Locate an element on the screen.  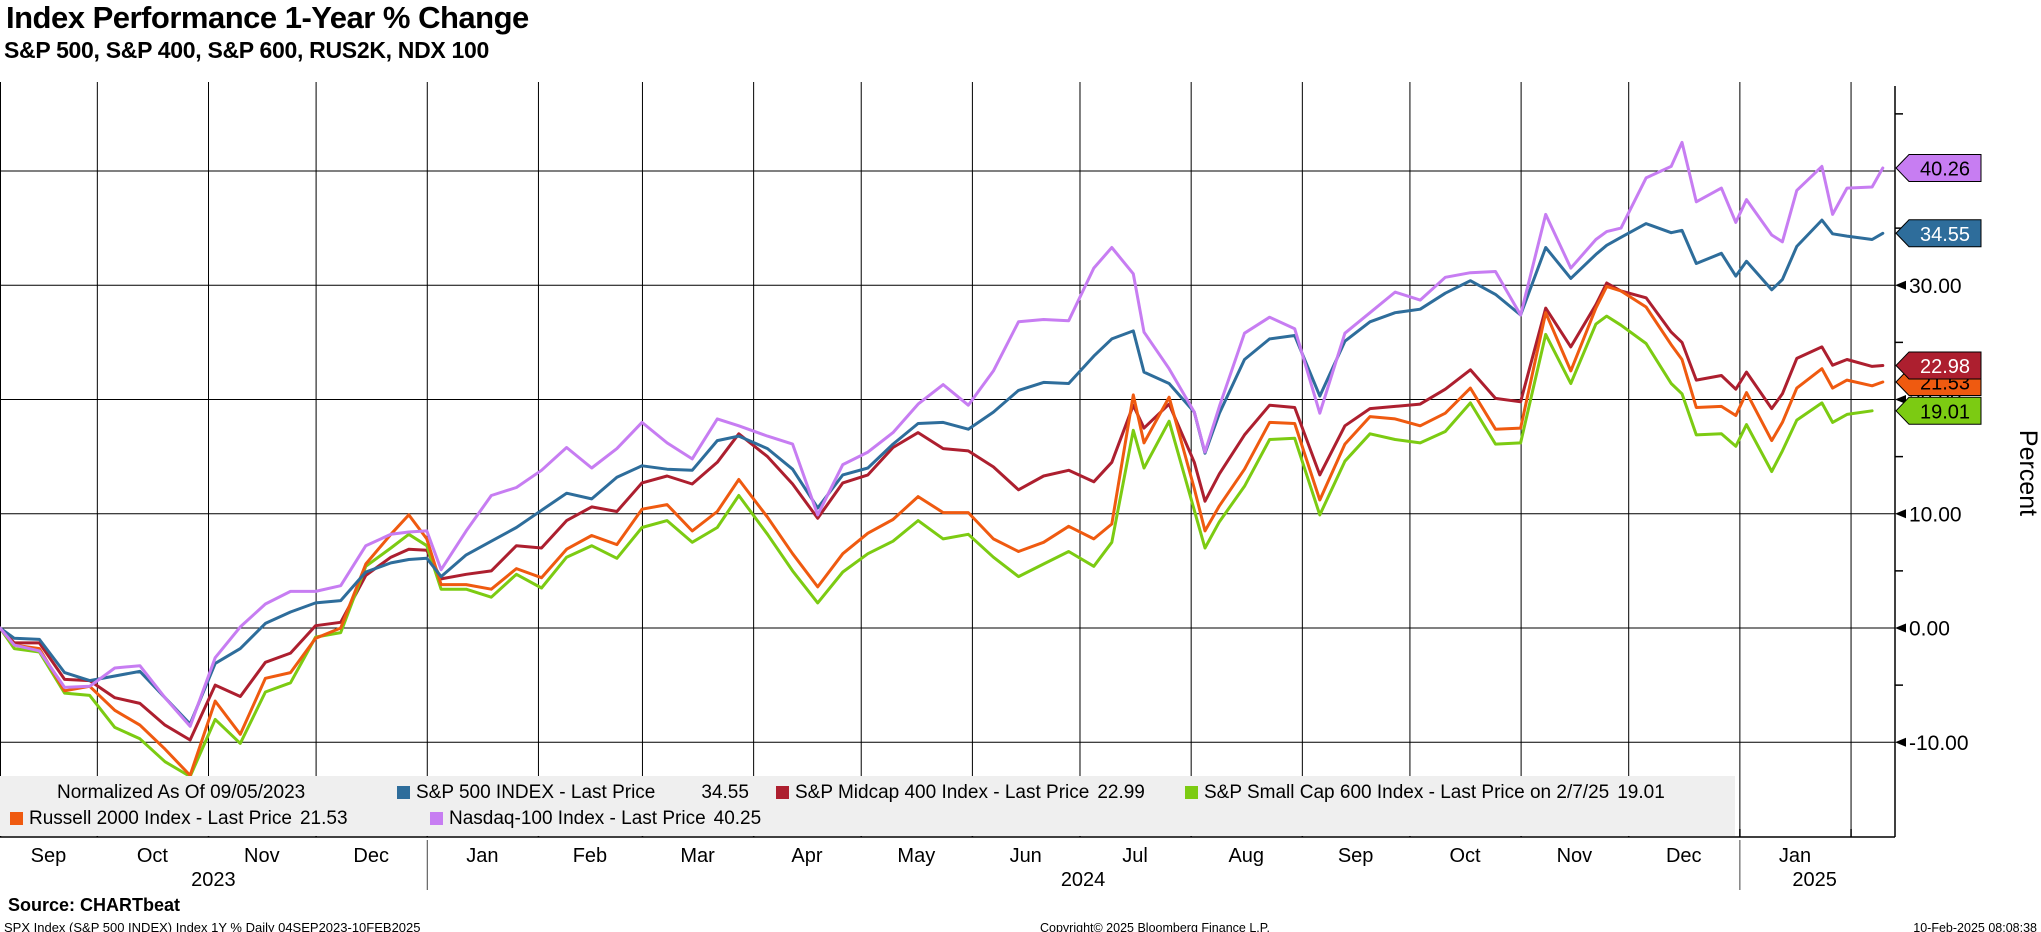
price-badge-spx is located at coordinates (1938, 233).